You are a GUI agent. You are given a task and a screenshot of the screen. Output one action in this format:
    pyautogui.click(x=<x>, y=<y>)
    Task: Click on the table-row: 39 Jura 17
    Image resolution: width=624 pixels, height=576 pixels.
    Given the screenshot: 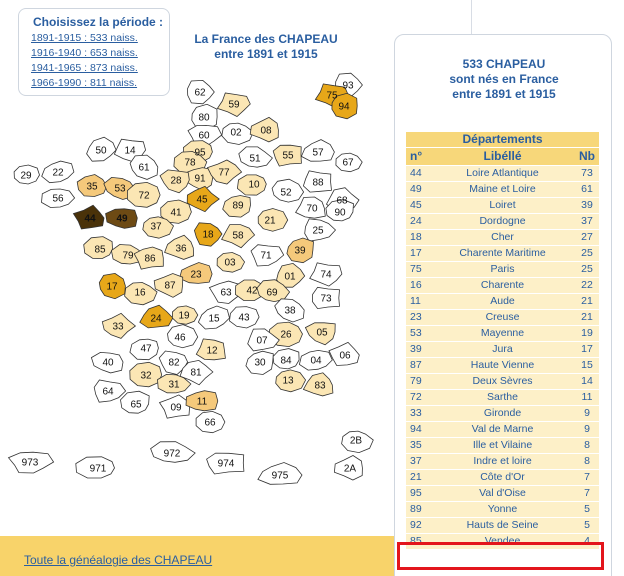 What is the action you would take?
    pyautogui.click(x=502, y=349)
    